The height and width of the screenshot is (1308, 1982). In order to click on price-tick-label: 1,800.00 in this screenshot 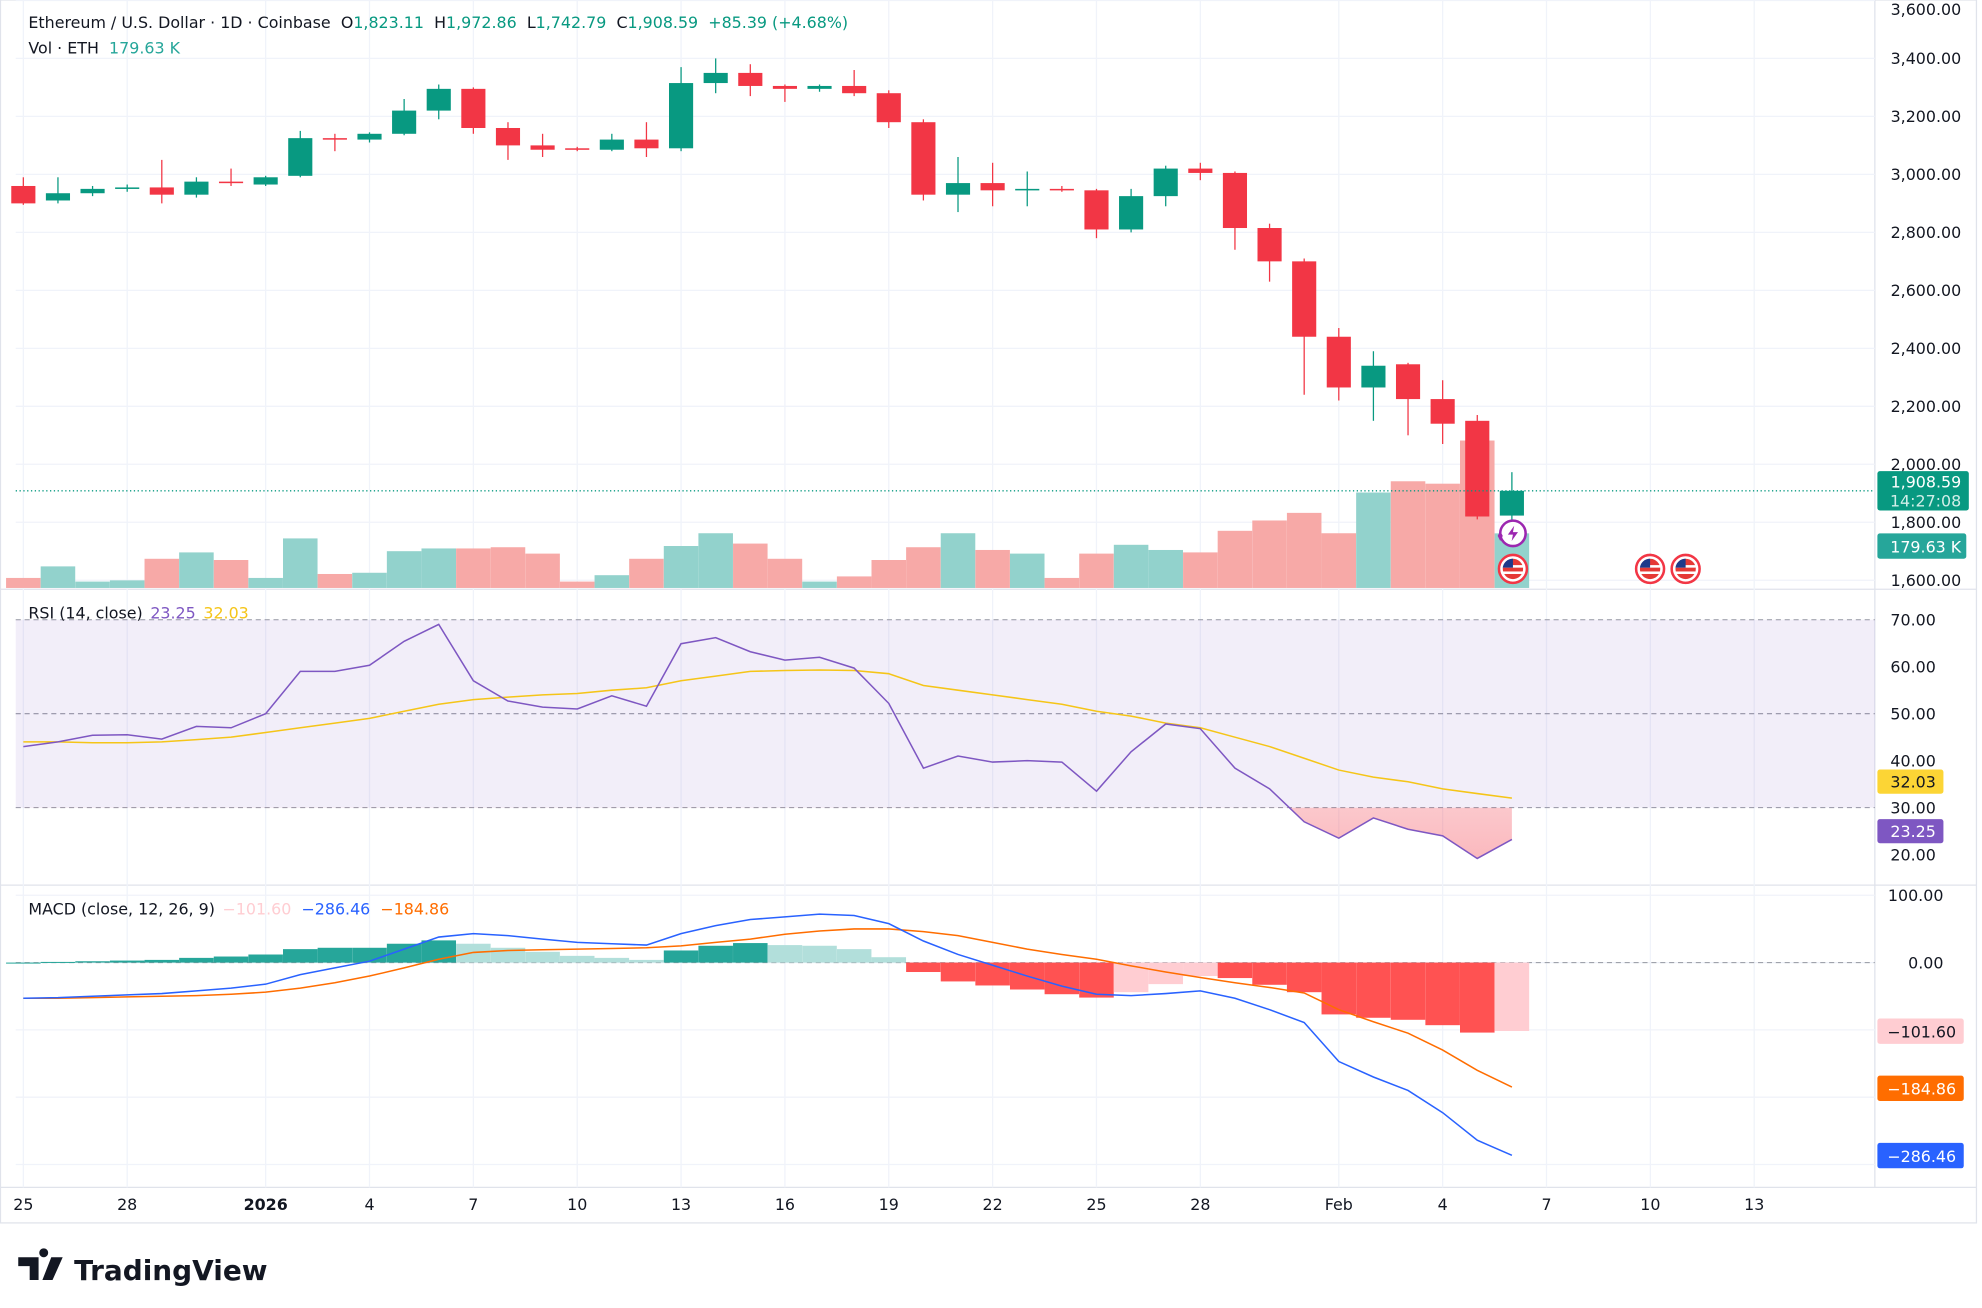, I will do `click(1926, 522)`.